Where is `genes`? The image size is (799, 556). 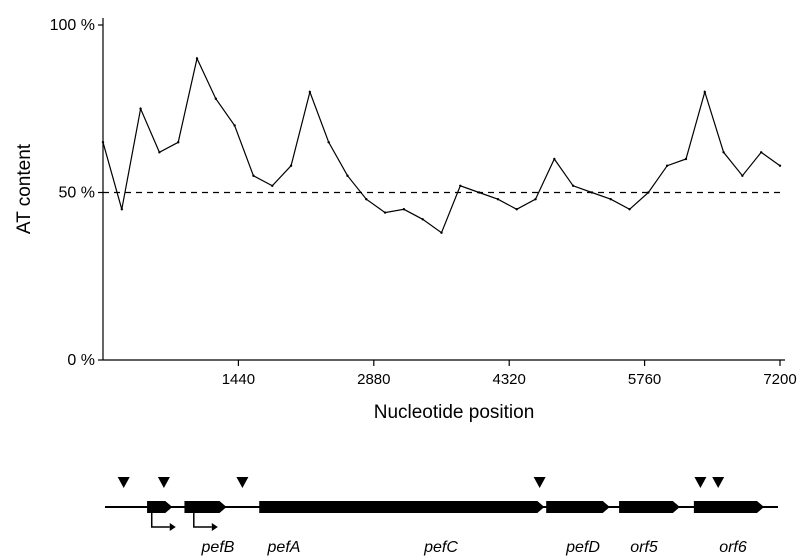
genes is located at coordinates (455, 507).